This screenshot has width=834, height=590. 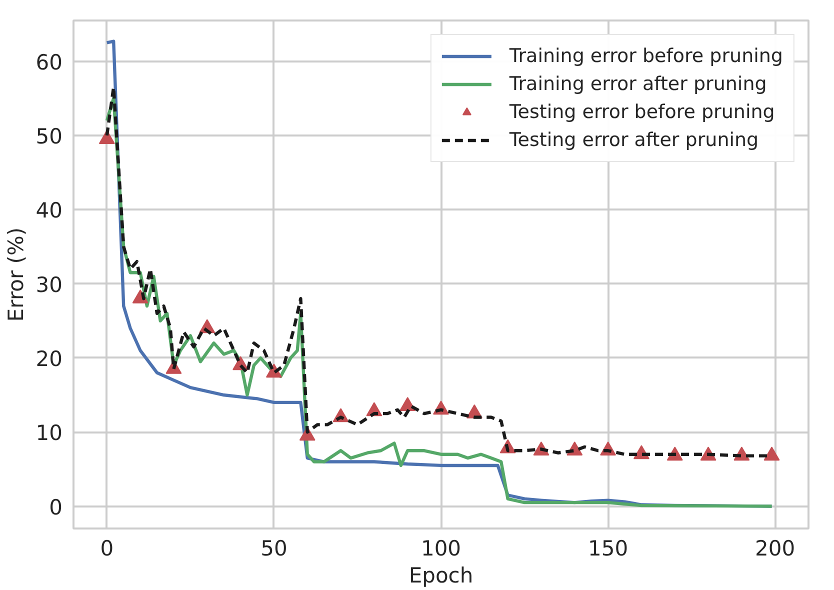 What do you see at coordinates (638, 84) in the screenshot?
I see `legend-label: Training error after pruning` at bounding box center [638, 84].